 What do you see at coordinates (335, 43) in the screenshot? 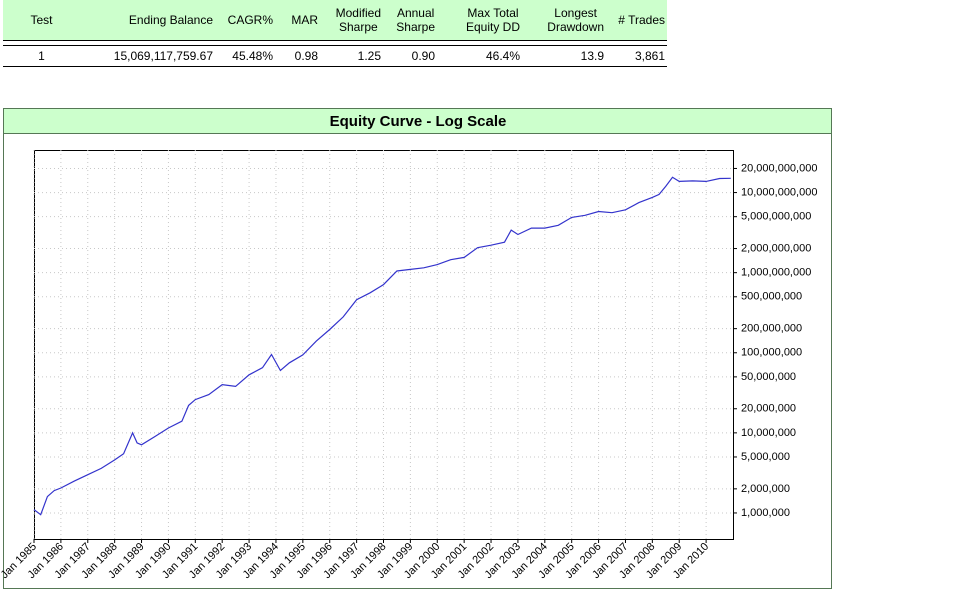
I see `header-separator` at bounding box center [335, 43].